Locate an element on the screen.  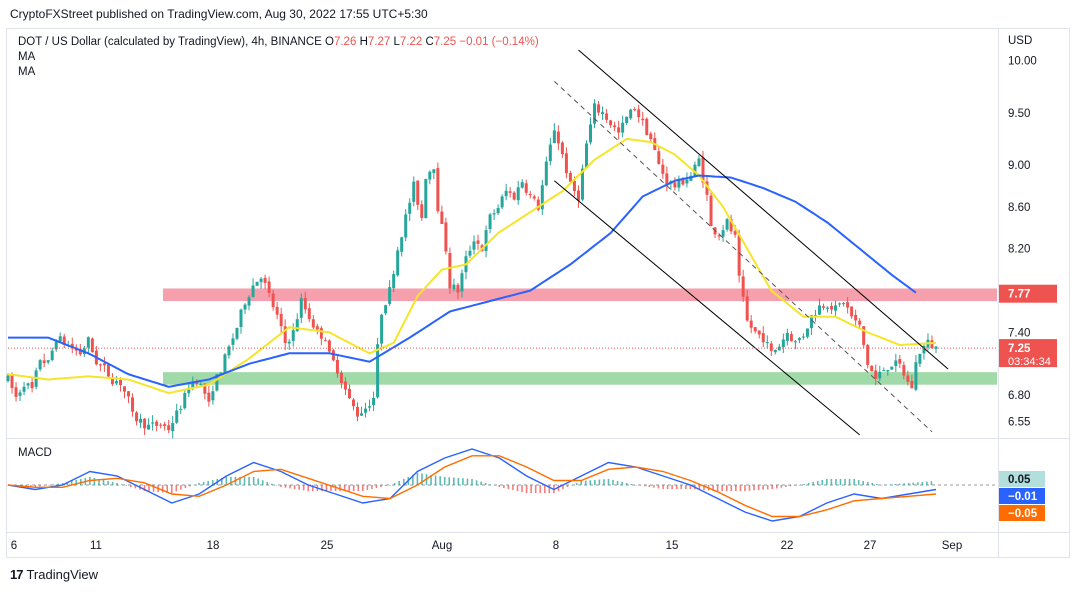
macd-legend: MACD is located at coordinates (35, 453).